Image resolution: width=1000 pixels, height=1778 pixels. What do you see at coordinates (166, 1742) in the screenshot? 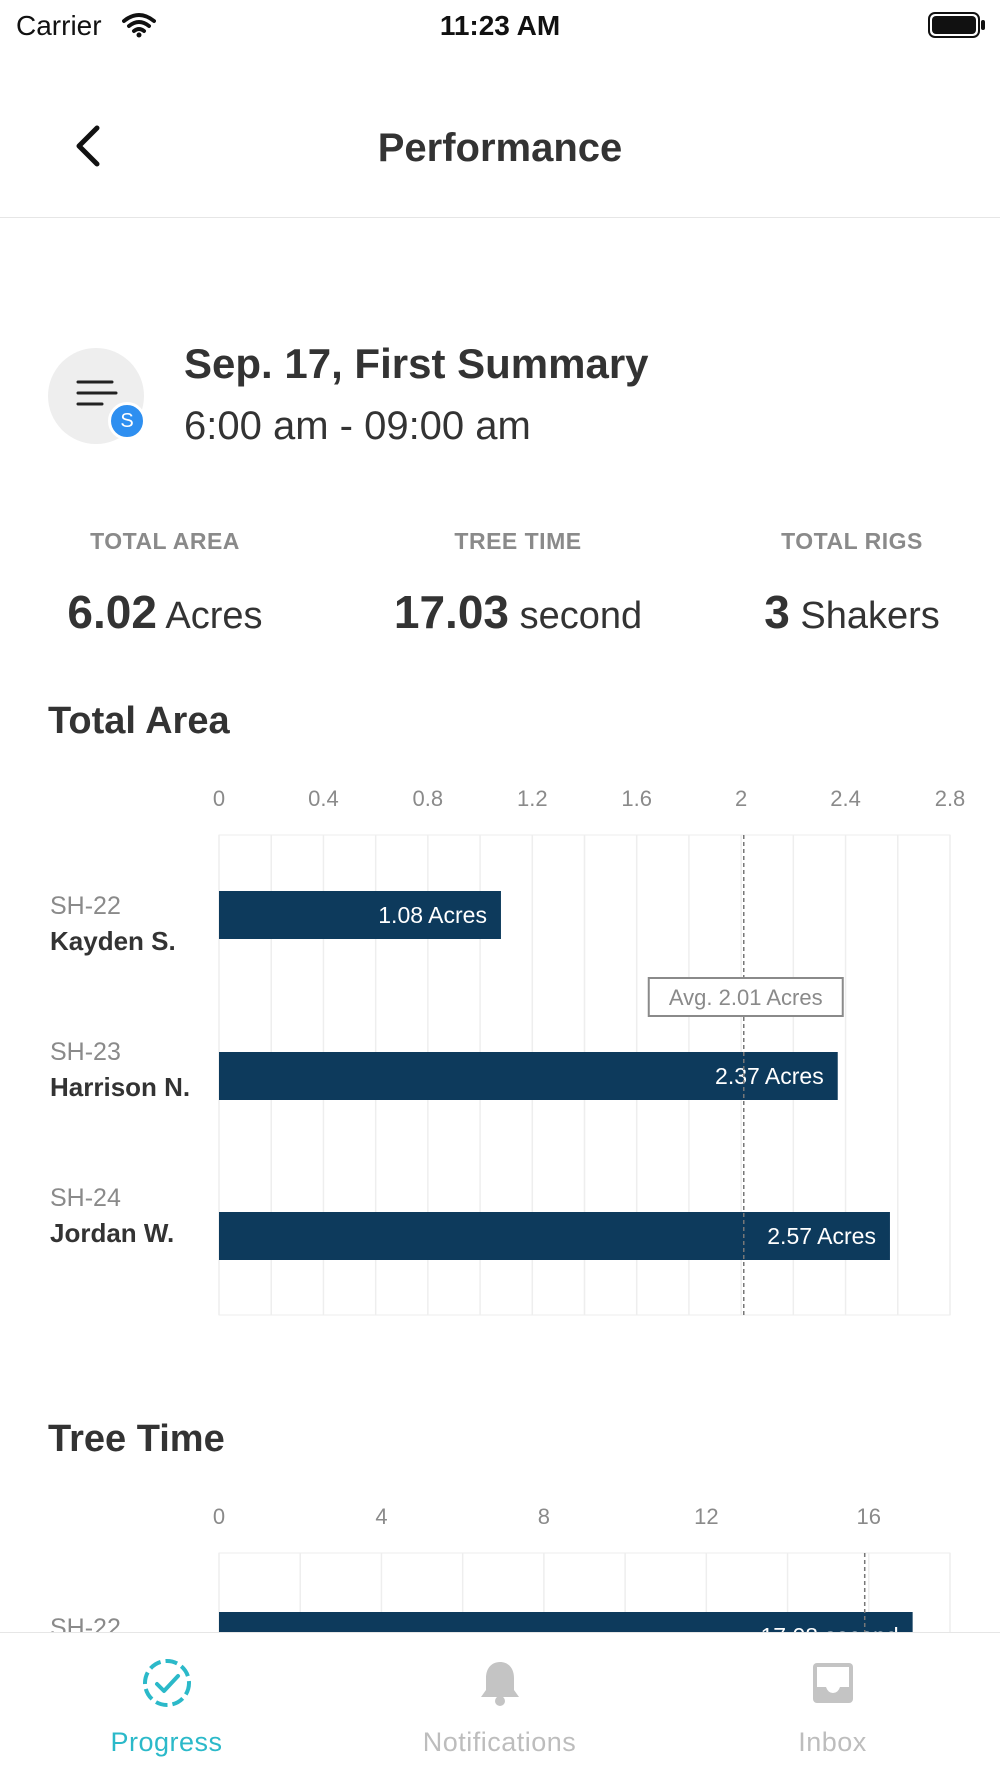
I see `tab-label: Progress` at bounding box center [166, 1742].